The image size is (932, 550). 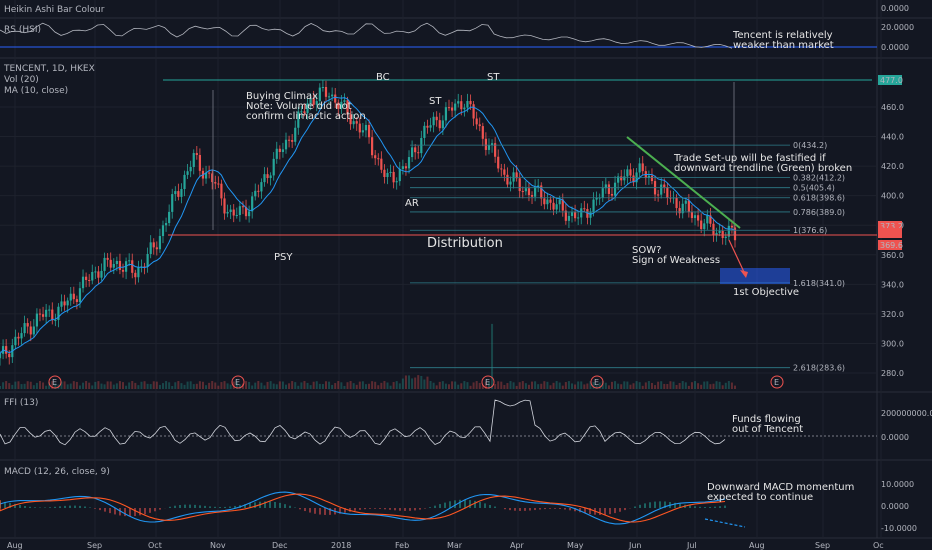 What do you see at coordinates (21, 403) in the screenshot?
I see `ffi-title: FFI (13)` at bounding box center [21, 403].